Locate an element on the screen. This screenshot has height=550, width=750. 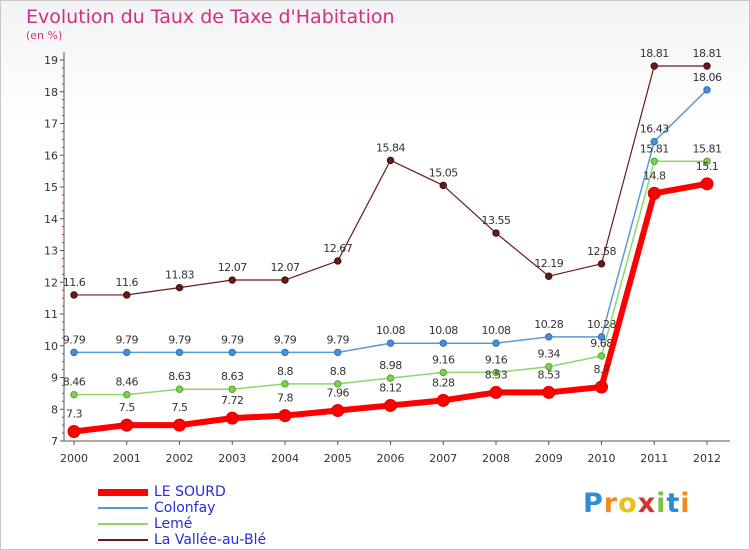
y-tick-label: 14 is located at coordinates (51, 219).